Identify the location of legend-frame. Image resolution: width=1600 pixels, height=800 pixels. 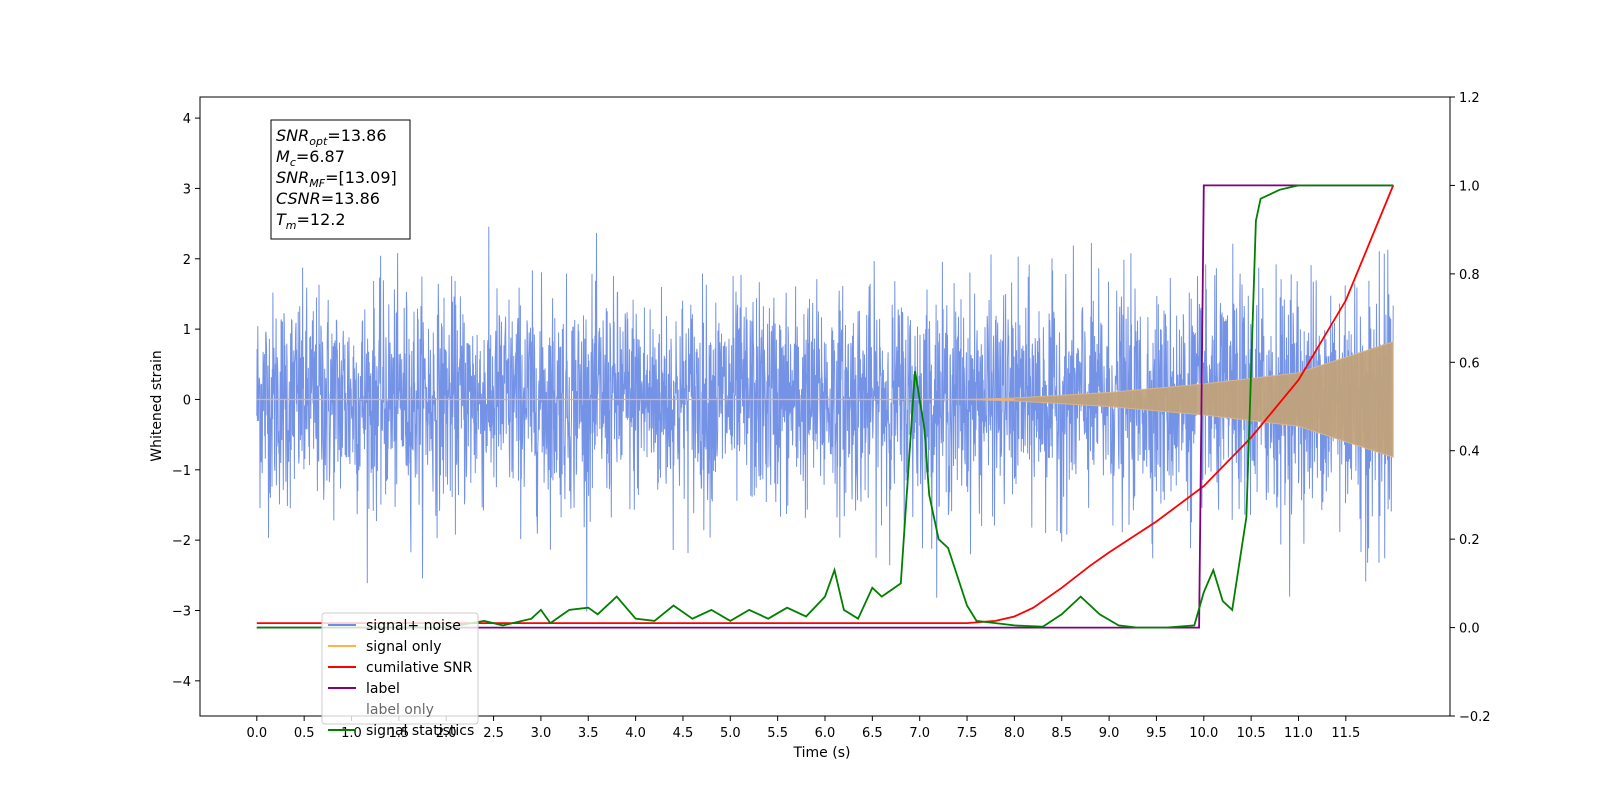
(400, 668).